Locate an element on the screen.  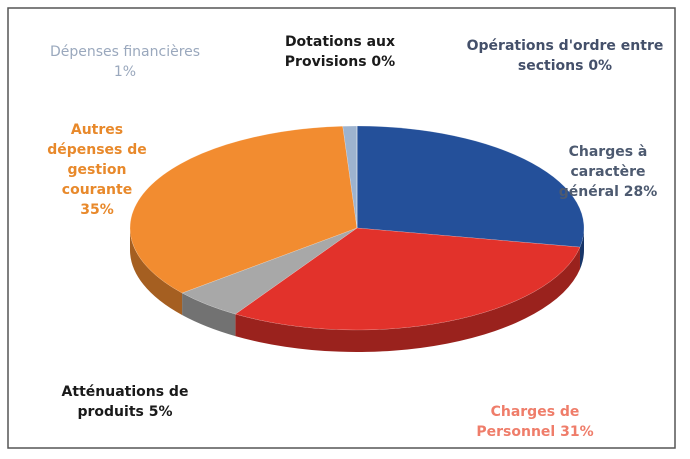
category-label: Atténuations de produits is located at coordinates (125, 402).